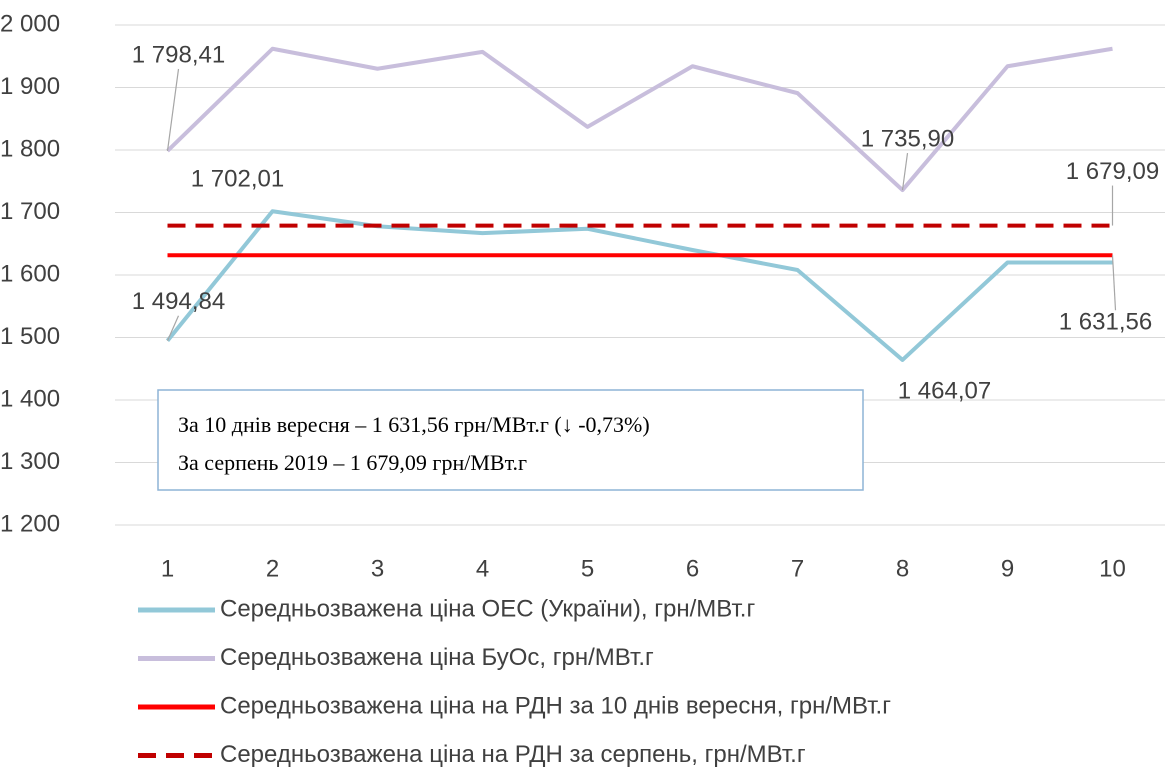 This screenshot has width=1168, height=768. What do you see at coordinates (1112, 171) in the screenshot?
I see `data-label: 1 679,09` at bounding box center [1112, 171].